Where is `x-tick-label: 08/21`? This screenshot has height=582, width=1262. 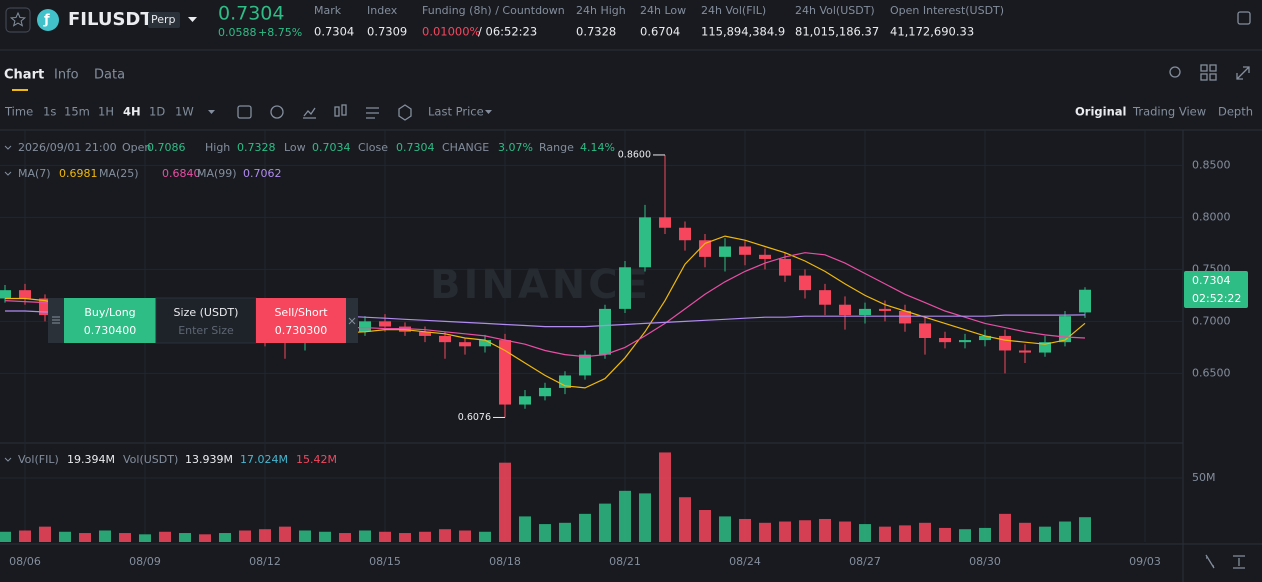
x-tick-label: 08/21 is located at coordinates (625, 561).